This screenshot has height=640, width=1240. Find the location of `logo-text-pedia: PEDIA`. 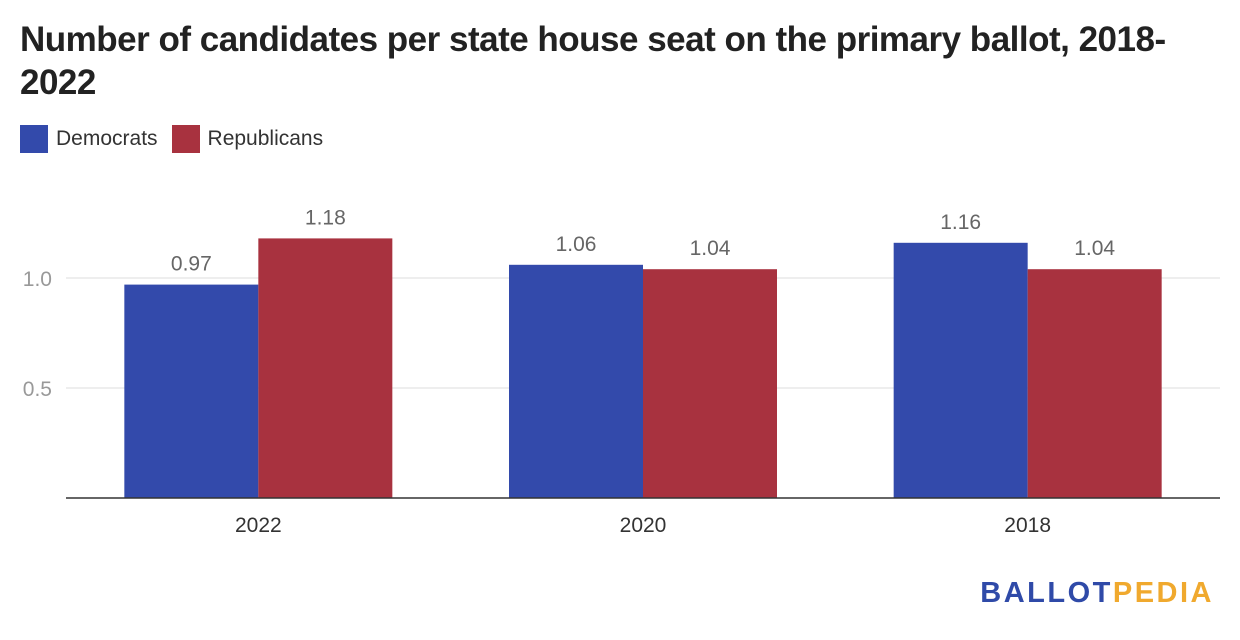

logo-text-pedia: PEDIA is located at coordinates (1163, 593).